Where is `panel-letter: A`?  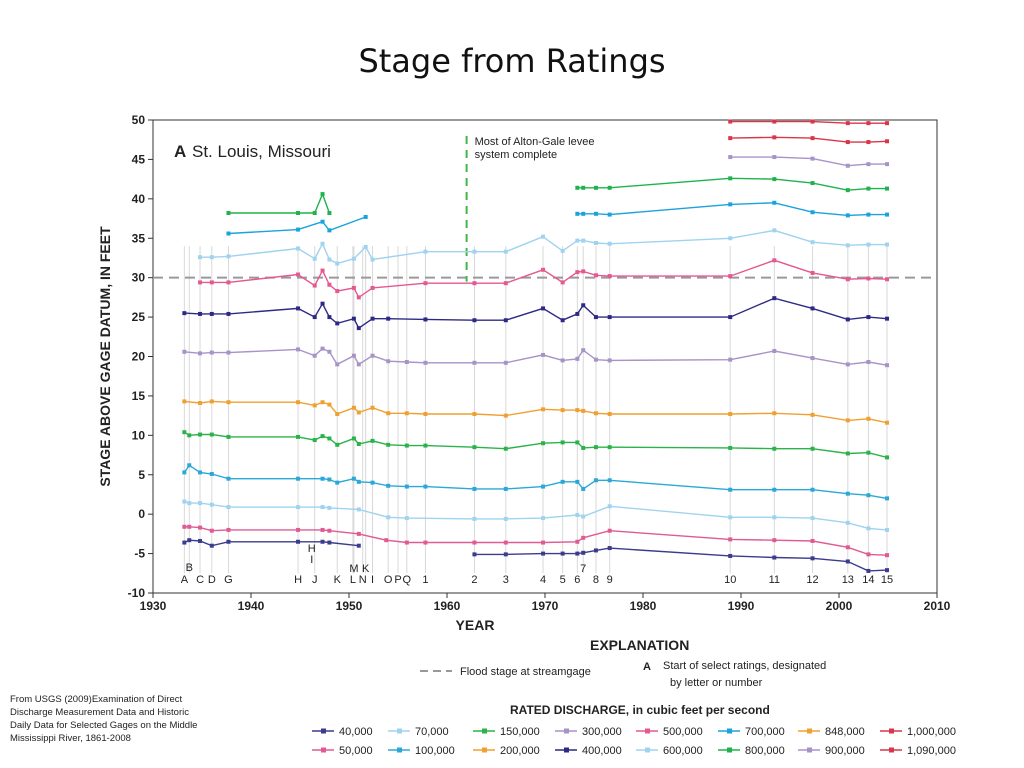
panel-letter: A is located at coordinates (180, 151).